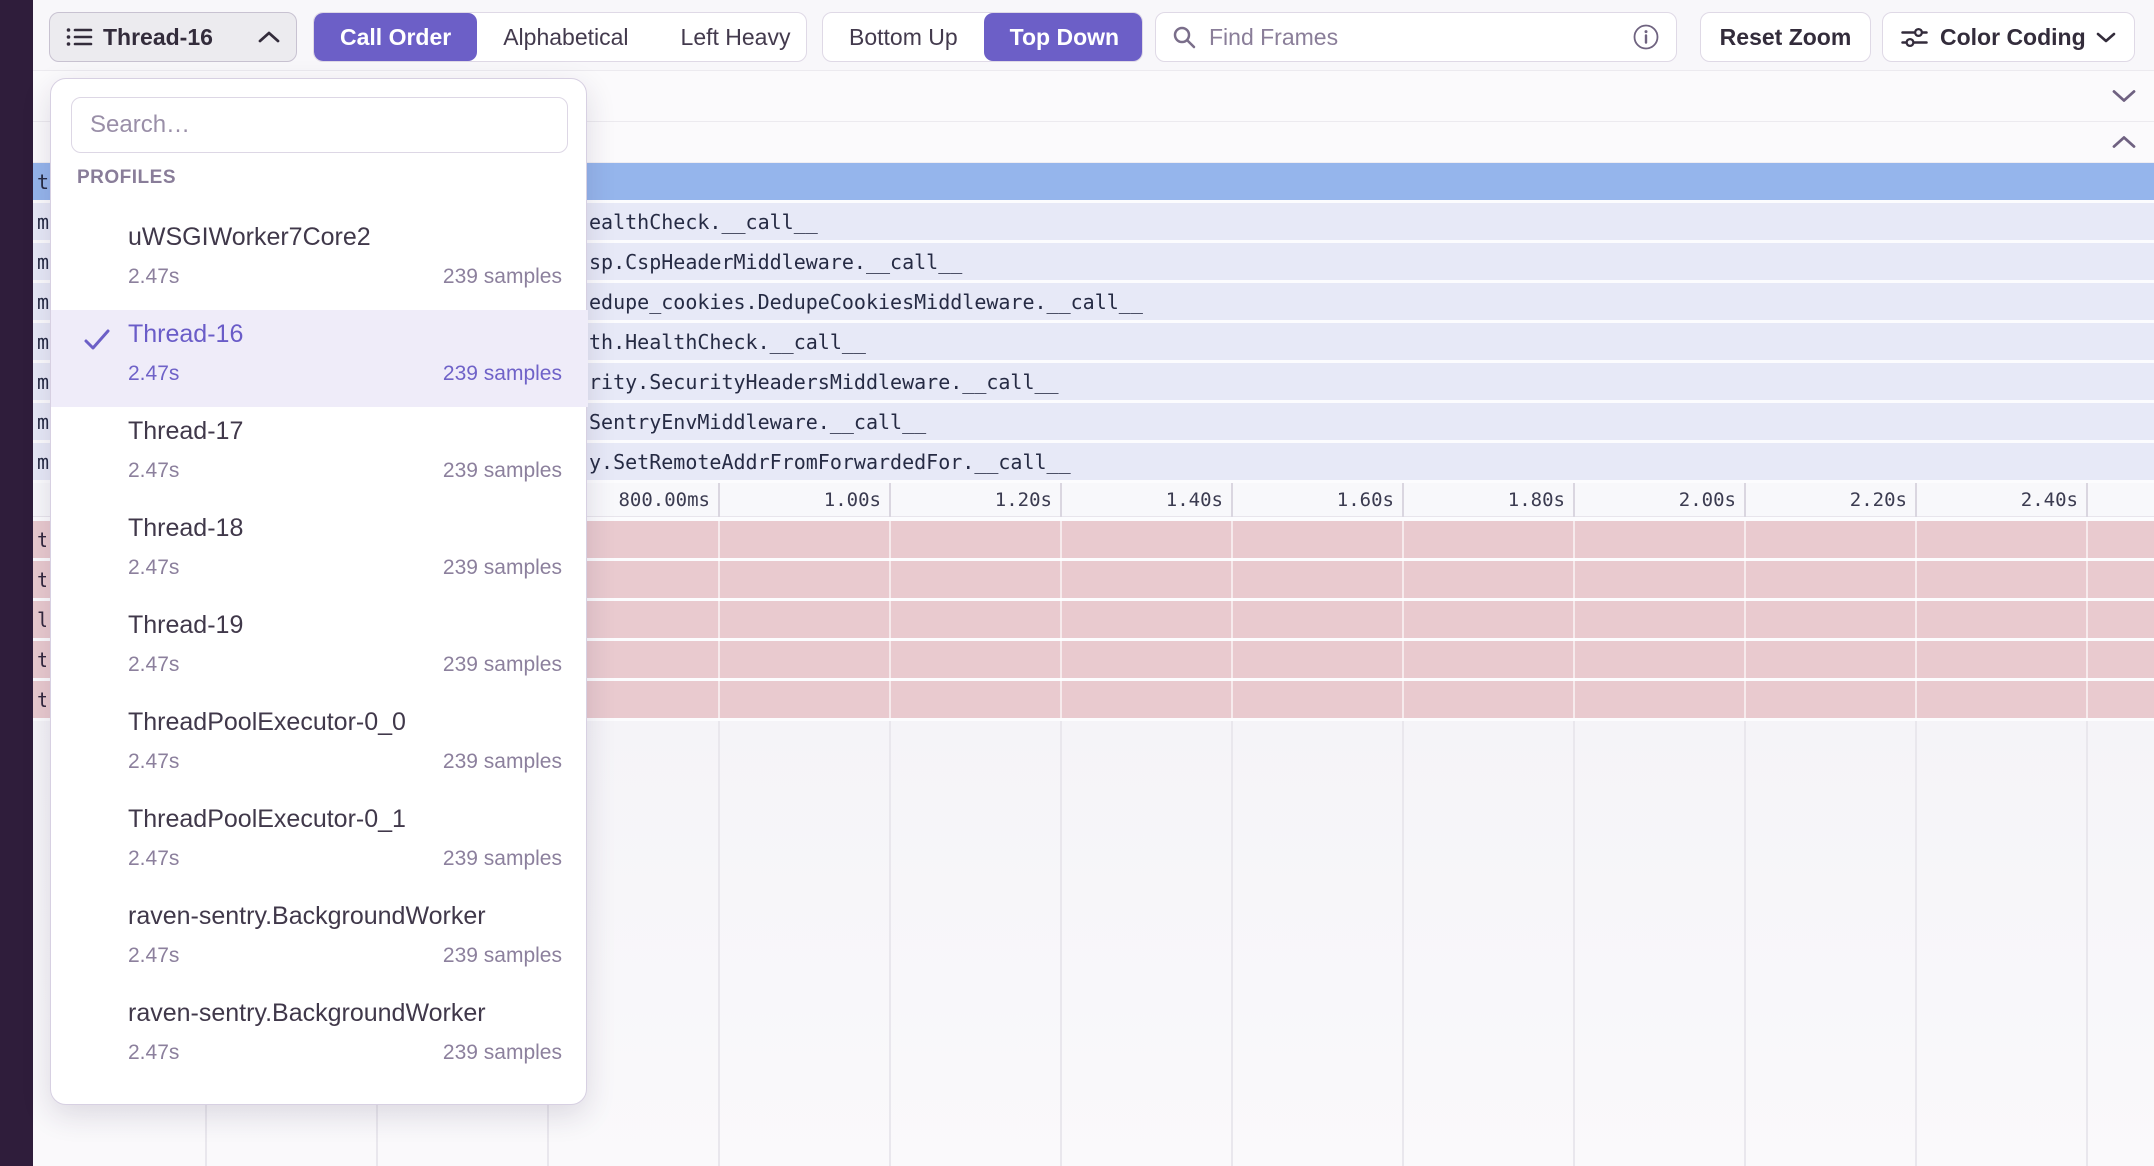 The image size is (2154, 1166). What do you see at coordinates (2013, 36) in the screenshot?
I see `color-coding-label: Color Coding` at bounding box center [2013, 36].